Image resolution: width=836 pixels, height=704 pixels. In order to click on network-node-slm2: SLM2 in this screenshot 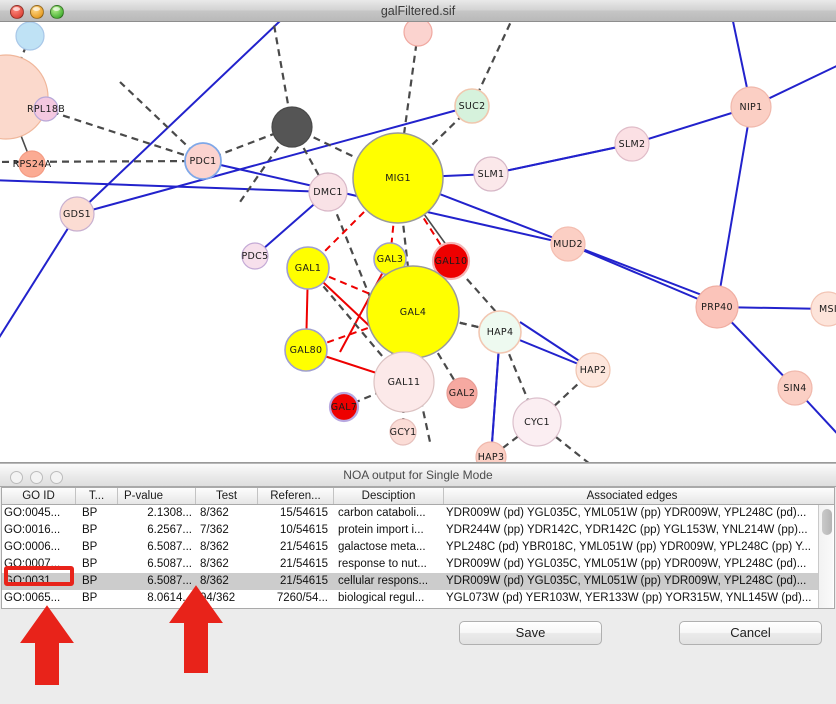, I will do `click(632, 144)`.